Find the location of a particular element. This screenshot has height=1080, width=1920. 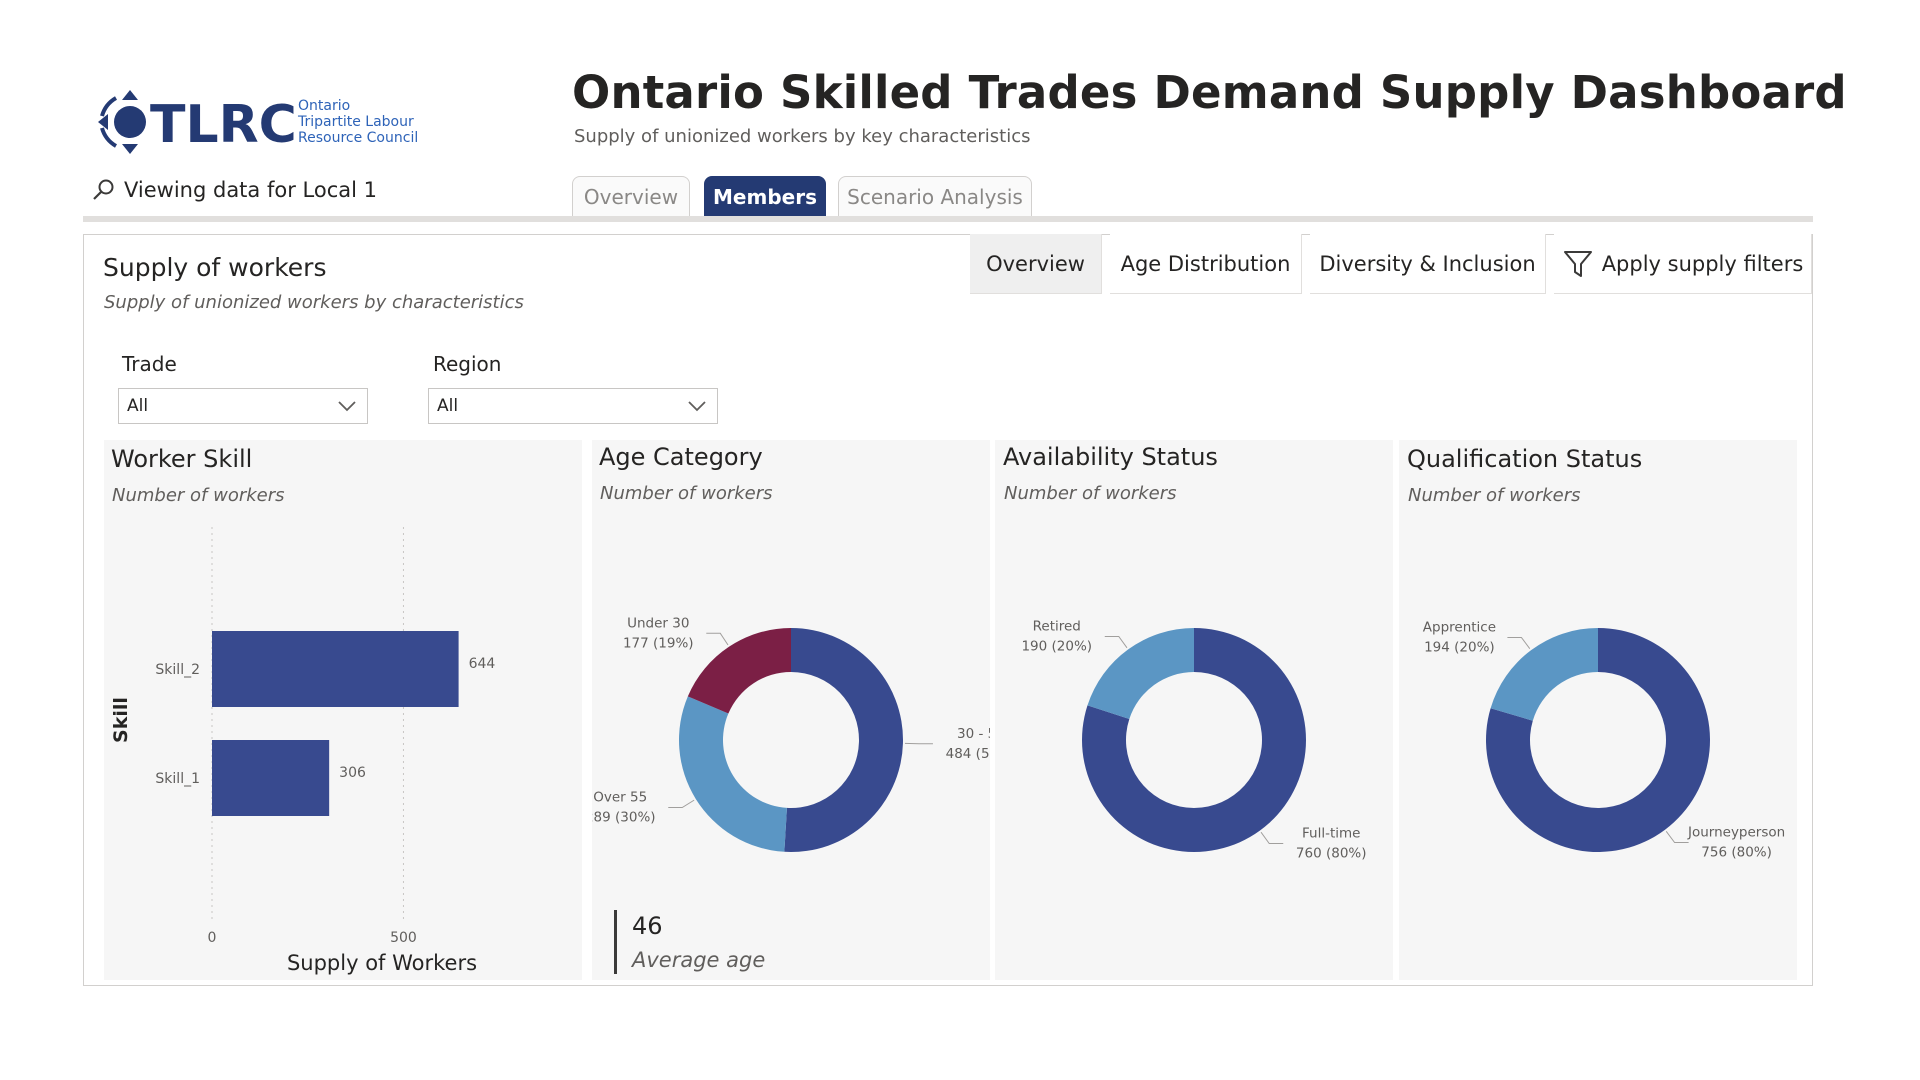

trade-dropdown: All is located at coordinates (243, 406).